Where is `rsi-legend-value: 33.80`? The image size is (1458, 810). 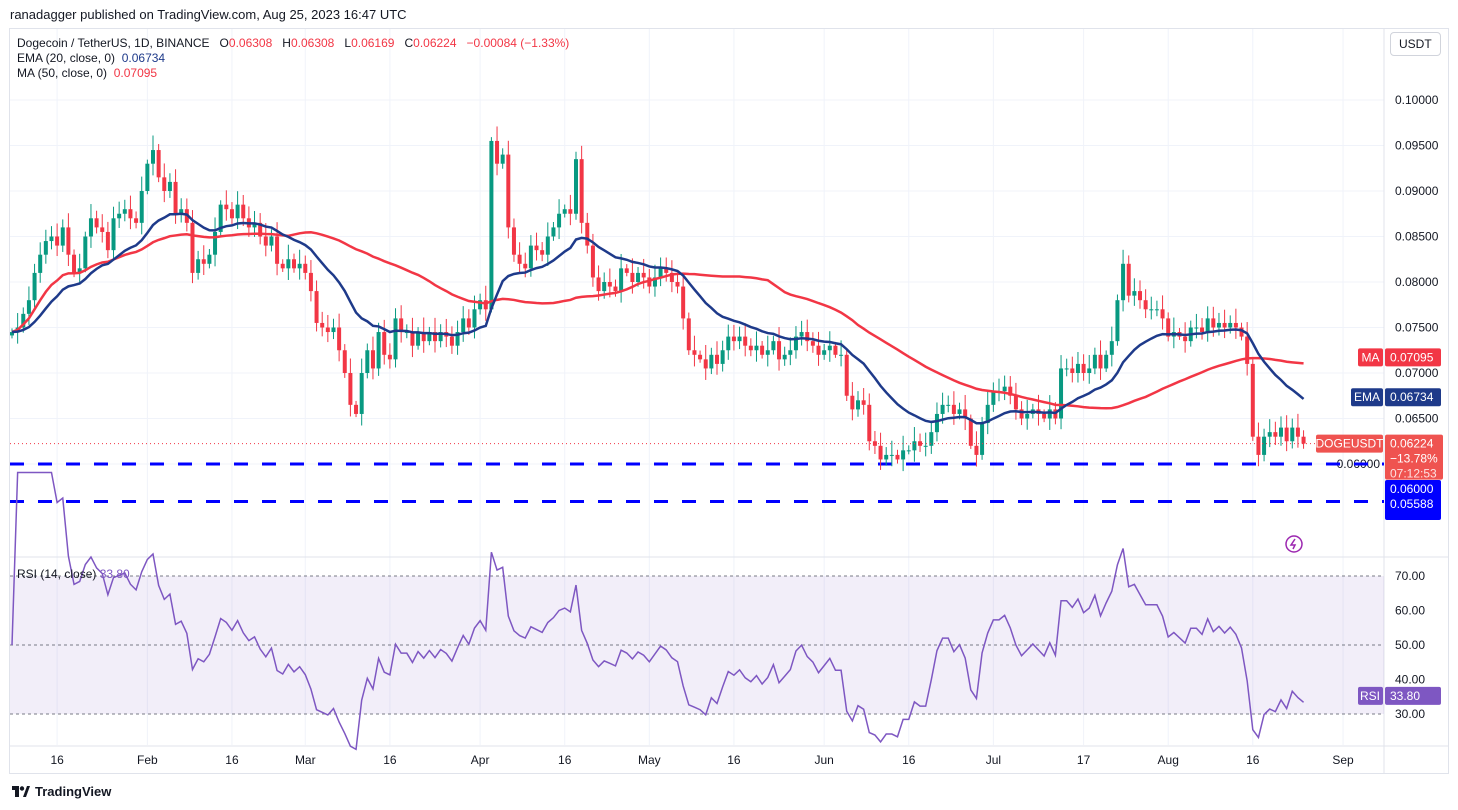 rsi-legend-value: 33.80 is located at coordinates (114, 574).